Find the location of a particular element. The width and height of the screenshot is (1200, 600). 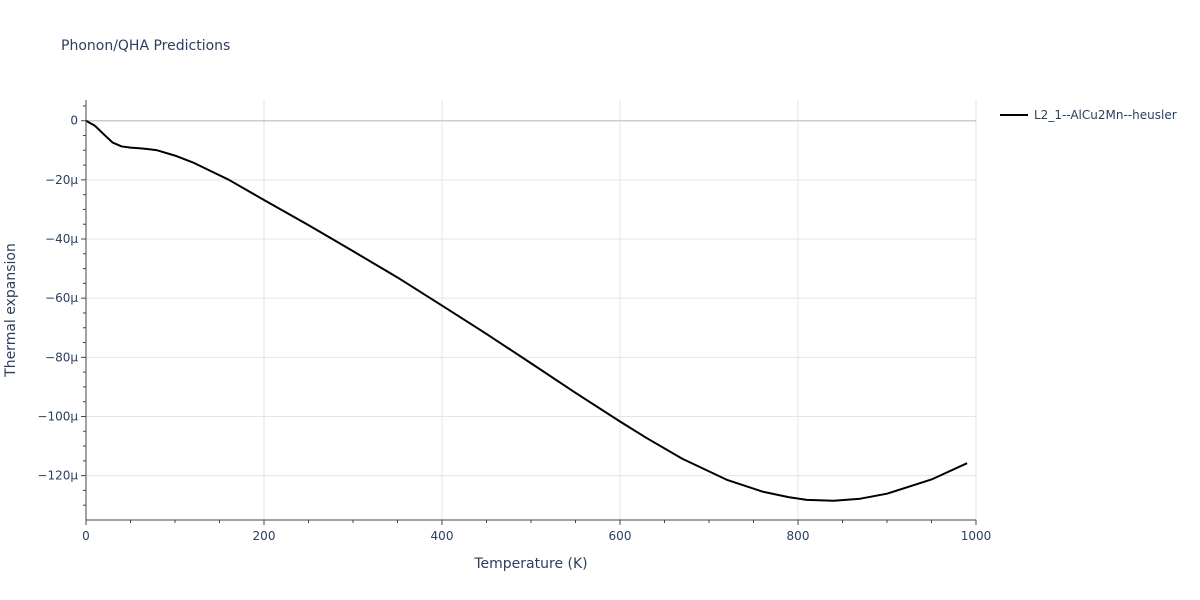

legend: L2_1--AlCu2Mn--heusler is located at coordinates (1088, 115).